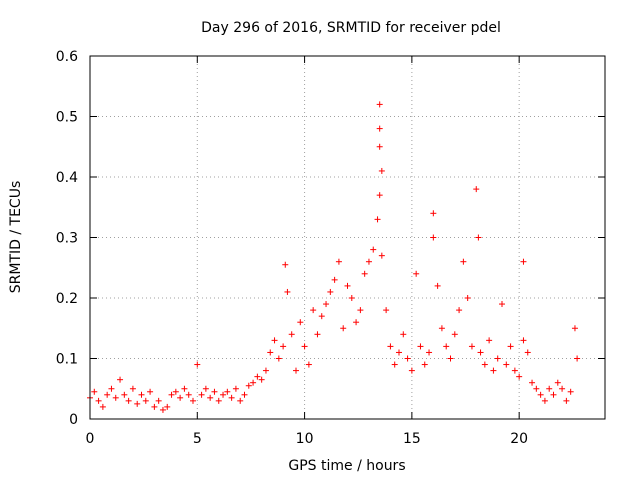 This screenshot has width=640, height=480. I want to click on y-tick-label: 0.6, so click(67, 57).